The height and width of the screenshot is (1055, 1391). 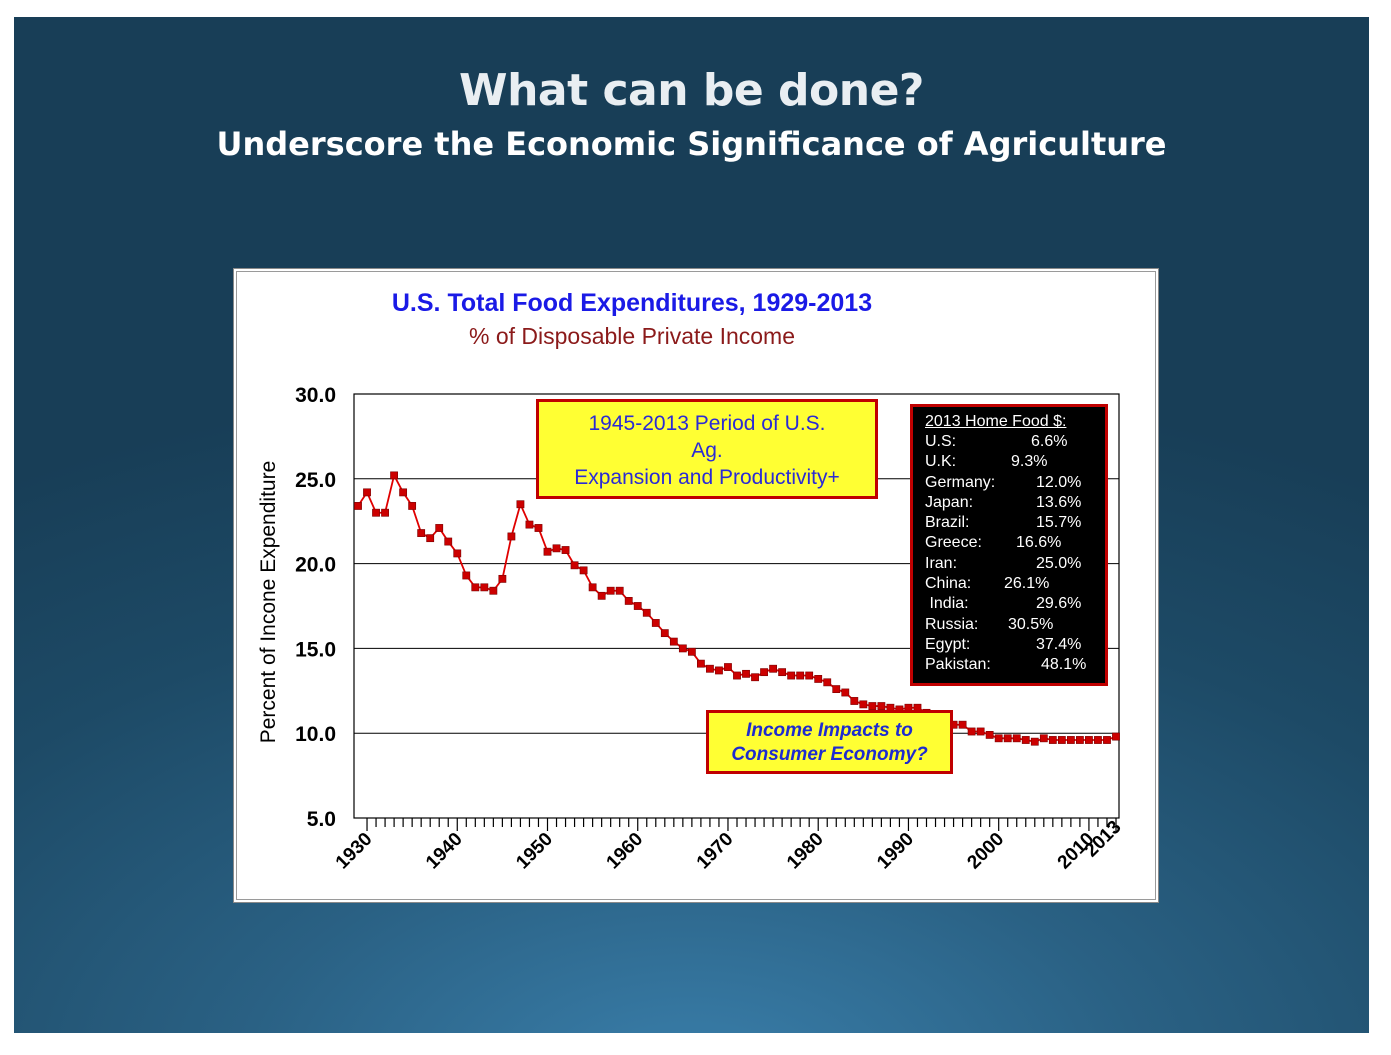 What do you see at coordinates (1029, 462) in the screenshot?
I see `home-food-value: 9.3%` at bounding box center [1029, 462].